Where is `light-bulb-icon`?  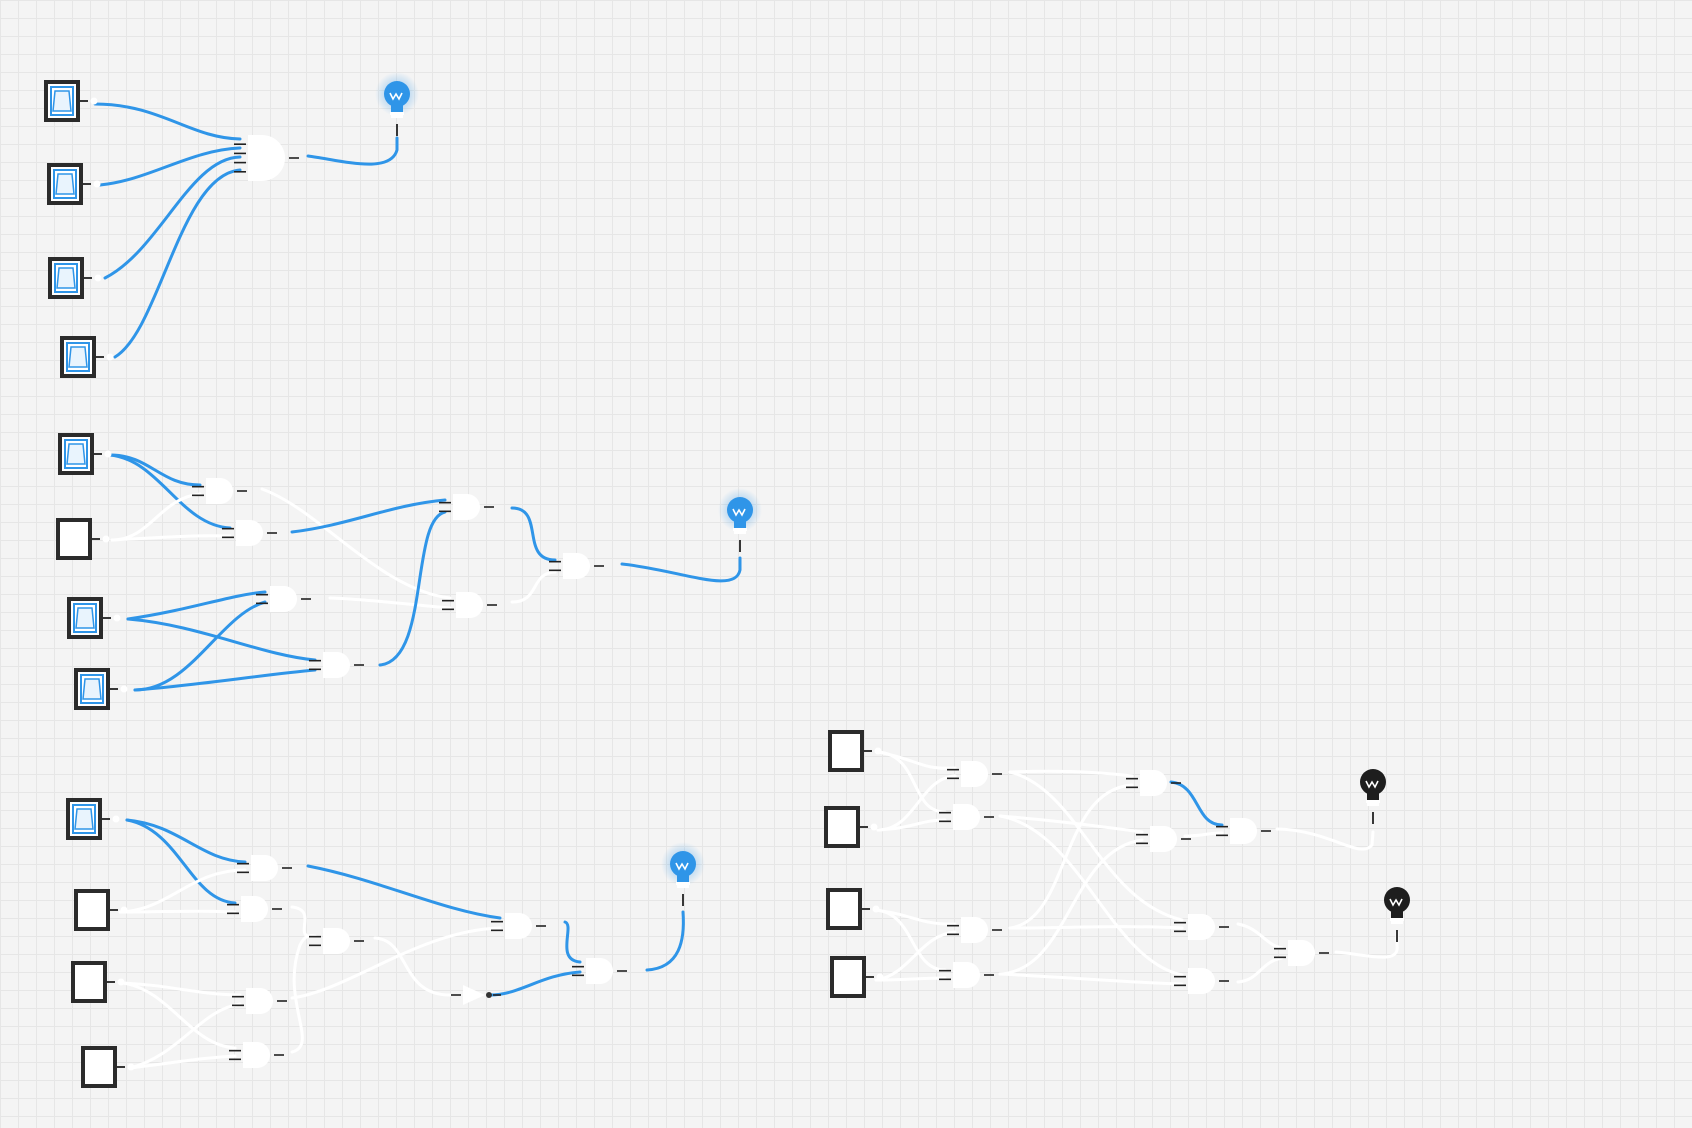
light-bulb-icon is located at coordinates (1397, 914).